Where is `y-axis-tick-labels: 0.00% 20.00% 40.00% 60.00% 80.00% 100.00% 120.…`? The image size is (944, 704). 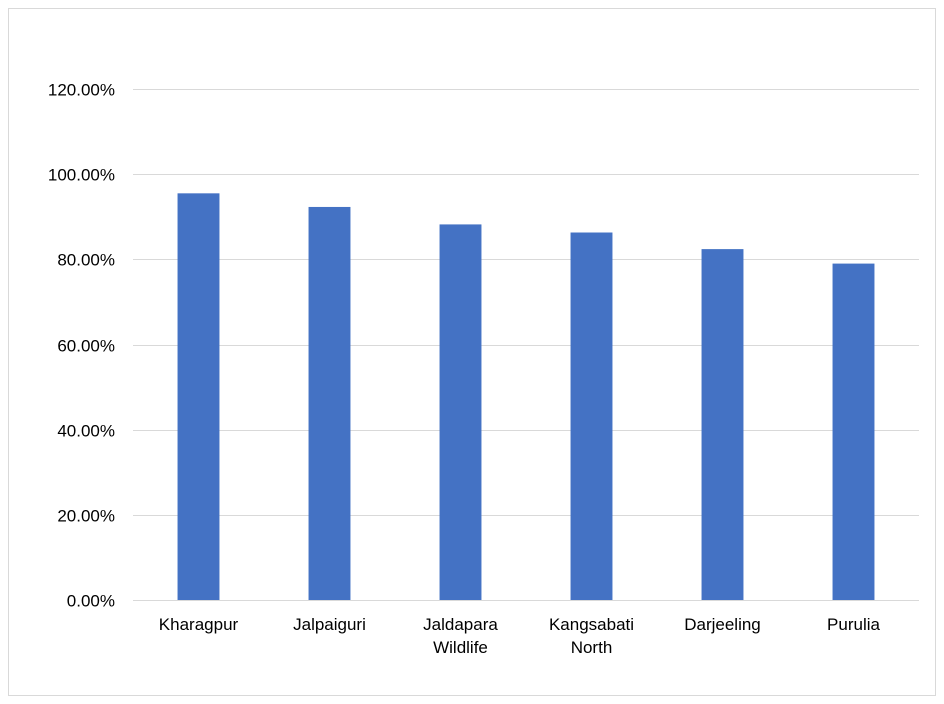
y-axis-tick-labels: 0.00% 20.00% 40.00% 60.00% 80.00% 100.00% 120.… is located at coordinates (81, 346).